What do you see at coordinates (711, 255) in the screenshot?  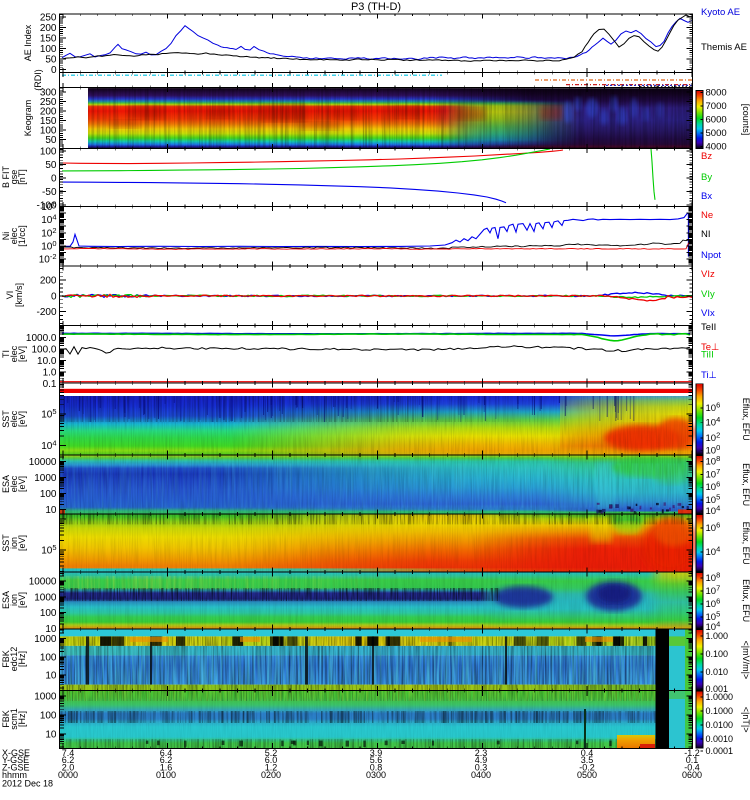 I see `svg-text: Npot` at bounding box center [711, 255].